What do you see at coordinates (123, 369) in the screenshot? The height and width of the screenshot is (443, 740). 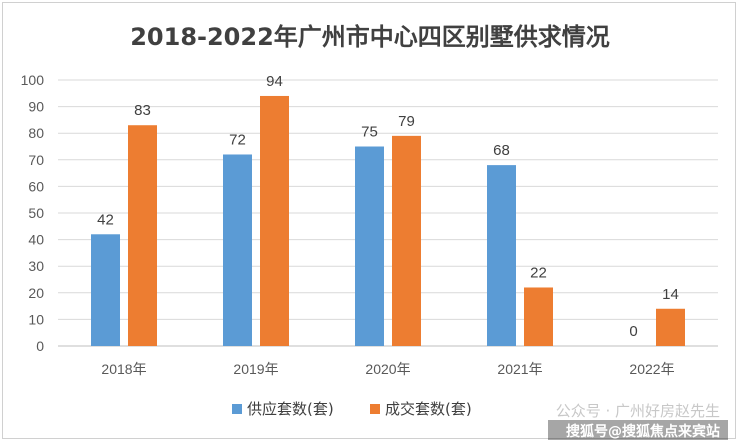 I see `x-tick-label: 2018年` at bounding box center [123, 369].